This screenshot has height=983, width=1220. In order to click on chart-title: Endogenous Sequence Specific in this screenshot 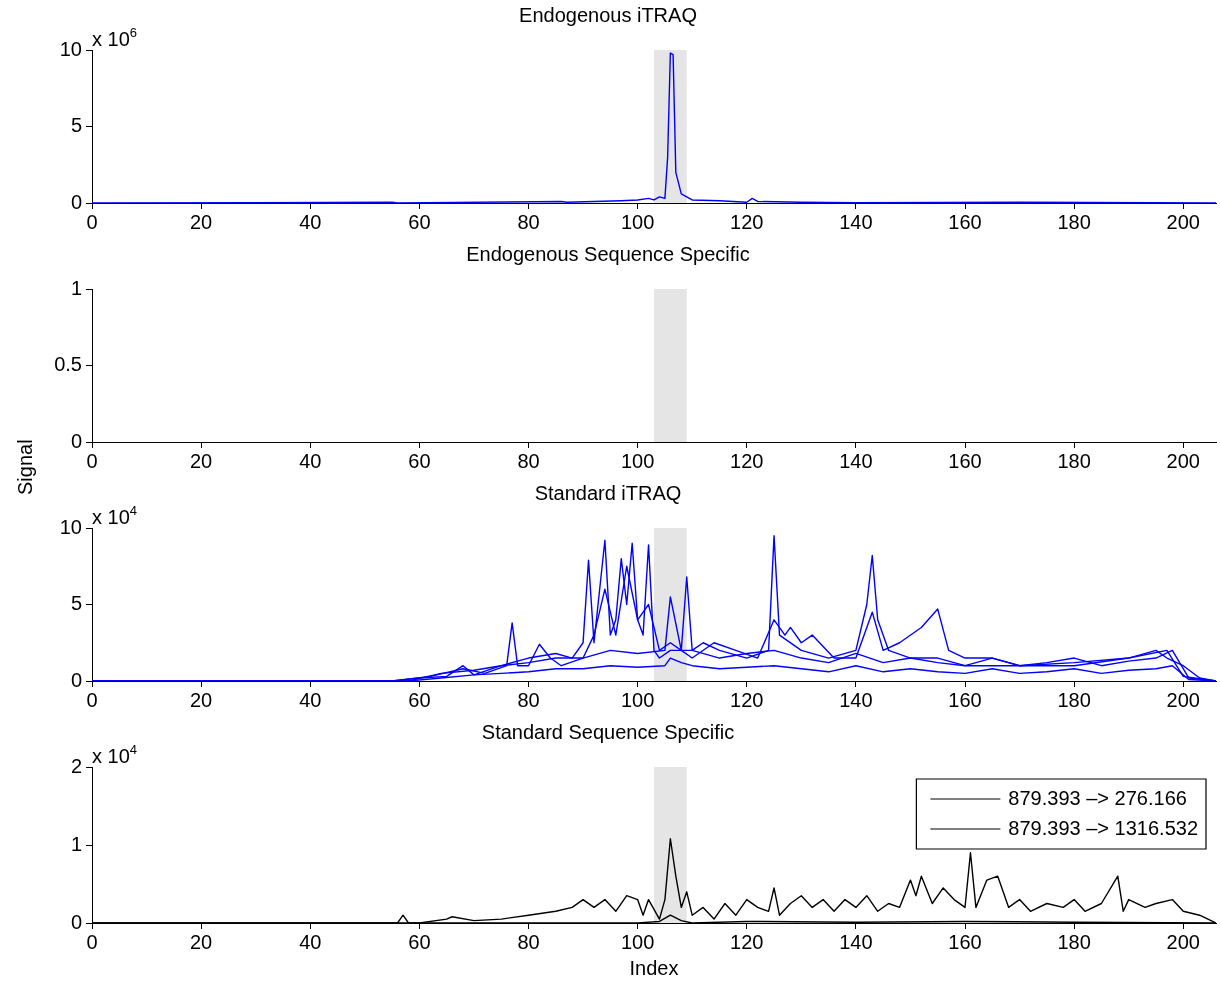, I will do `click(608, 253)`.